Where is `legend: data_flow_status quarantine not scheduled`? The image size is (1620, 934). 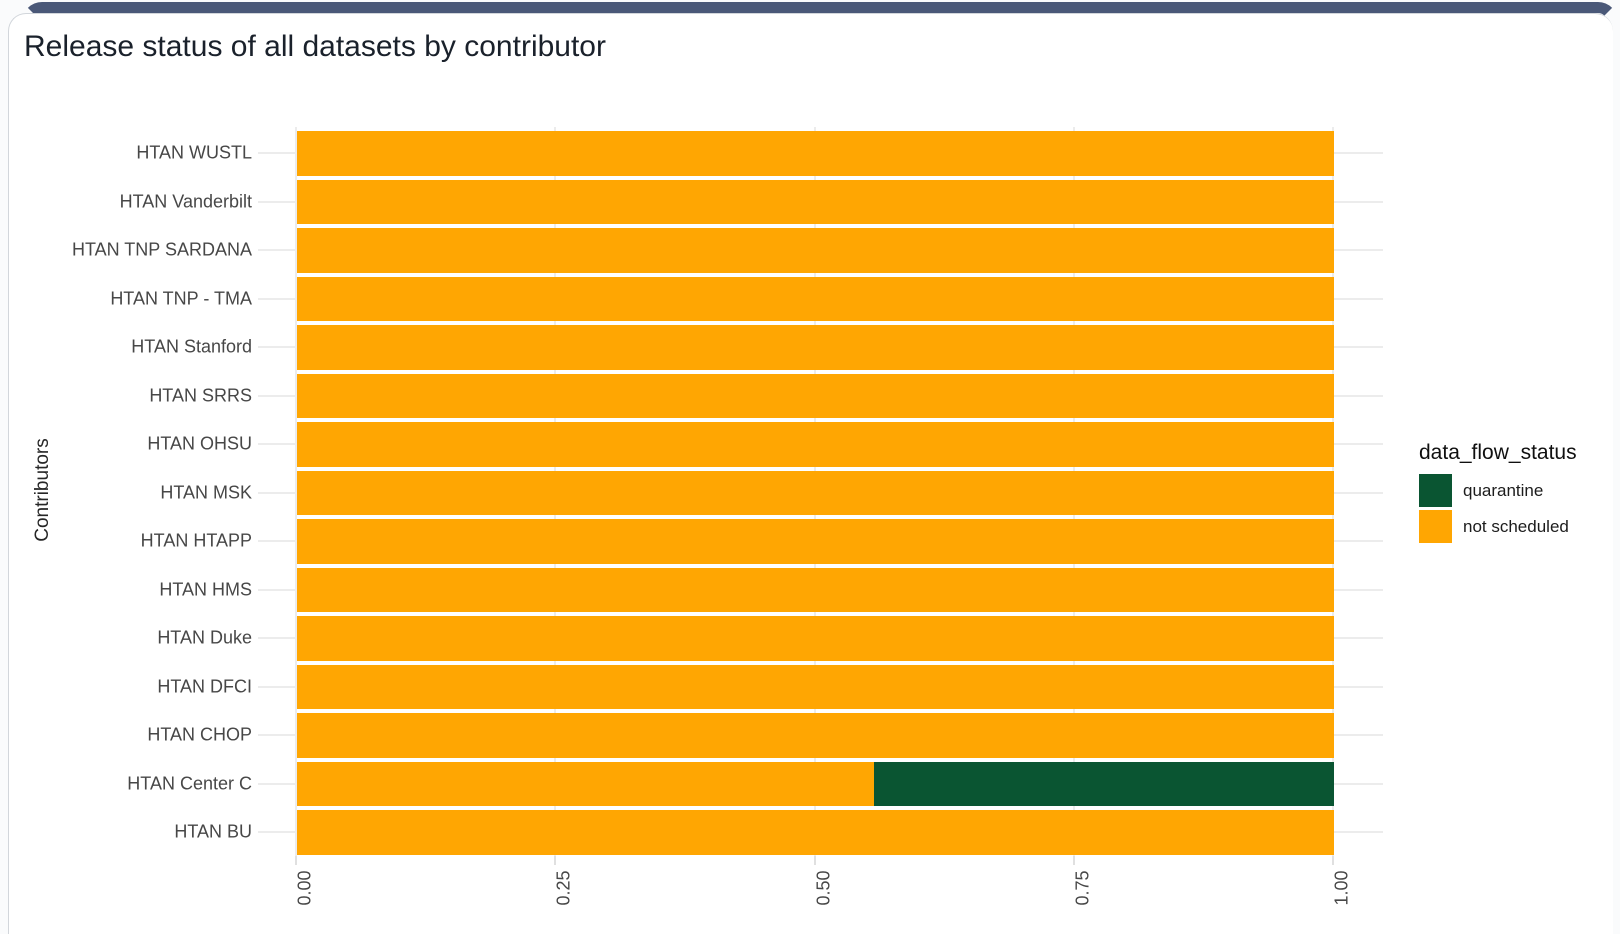
legend: data_flow_status quarantine not scheduled is located at coordinates (1498, 493).